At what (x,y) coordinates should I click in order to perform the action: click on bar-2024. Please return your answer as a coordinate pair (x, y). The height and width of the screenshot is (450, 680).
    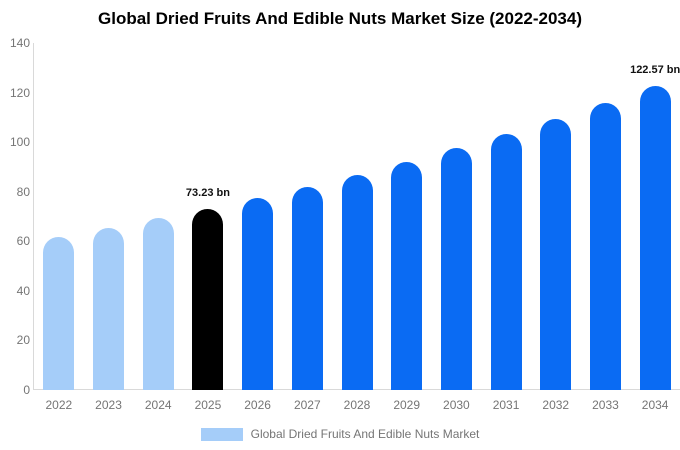
    Looking at the image, I should click on (158, 304).